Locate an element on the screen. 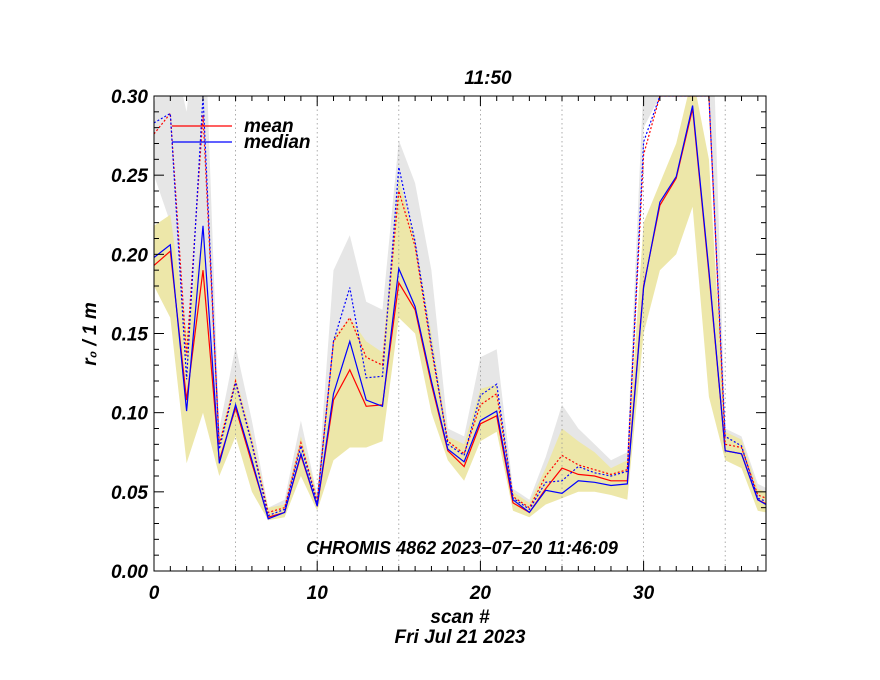 The height and width of the screenshot is (680, 880). annotation-text: CHROMIS 4862 2023−07−20 11:46:09 is located at coordinates (462, 548).